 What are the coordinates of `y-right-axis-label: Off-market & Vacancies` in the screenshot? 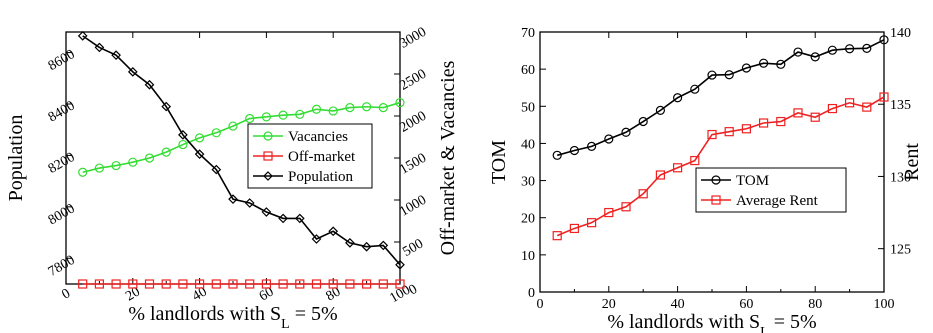 It's located at (448, 157).